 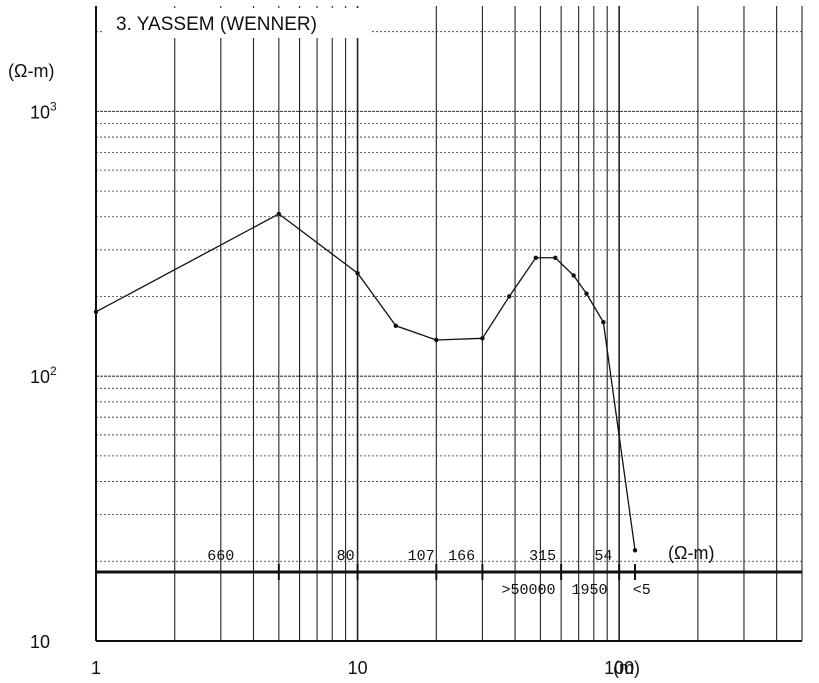 I want to click on layer-interpretation: 660 80 107 166 315 54 >50000 1950 <5 (Ω-m), so click(x=449, y=571).